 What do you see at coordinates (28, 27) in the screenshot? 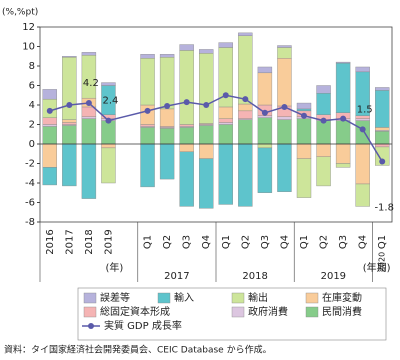
I see `y-tick-label: 12` at bounding box center [28, 27].